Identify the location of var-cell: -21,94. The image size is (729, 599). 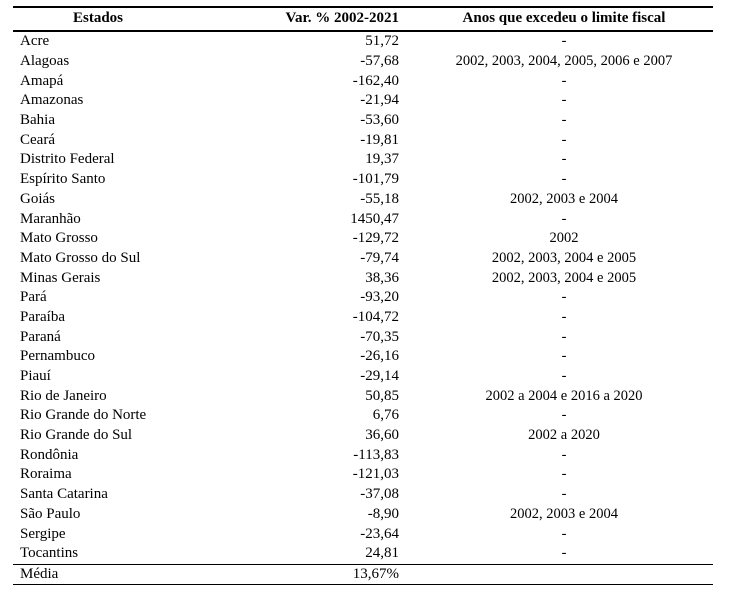
(379, 100).